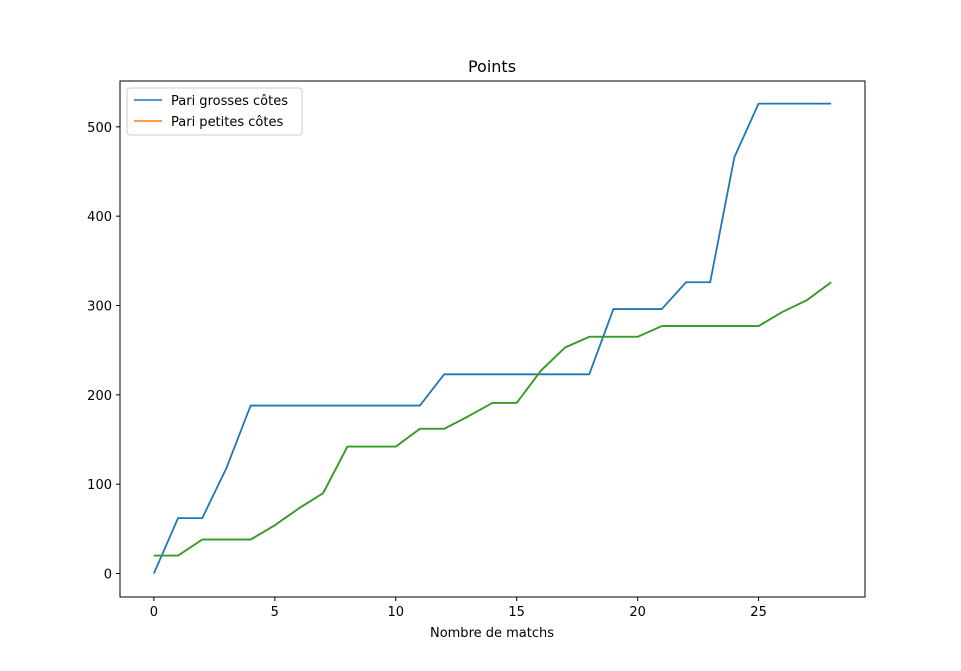 The height and width of the screenshot is (671, 961). I want to click on legend-box, so click(214, 111).